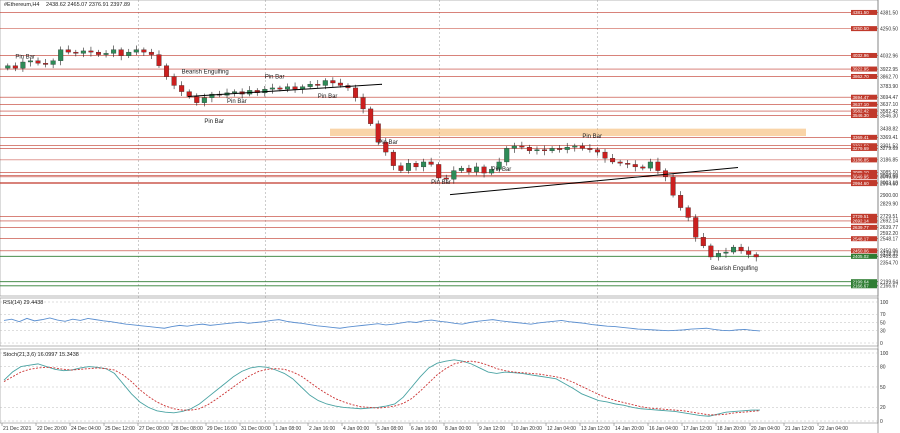  What do you see at coordinates (889, 56) in the screenshot?
I see `price-scale-label: 4032.96` at bounding box center [889, 56].